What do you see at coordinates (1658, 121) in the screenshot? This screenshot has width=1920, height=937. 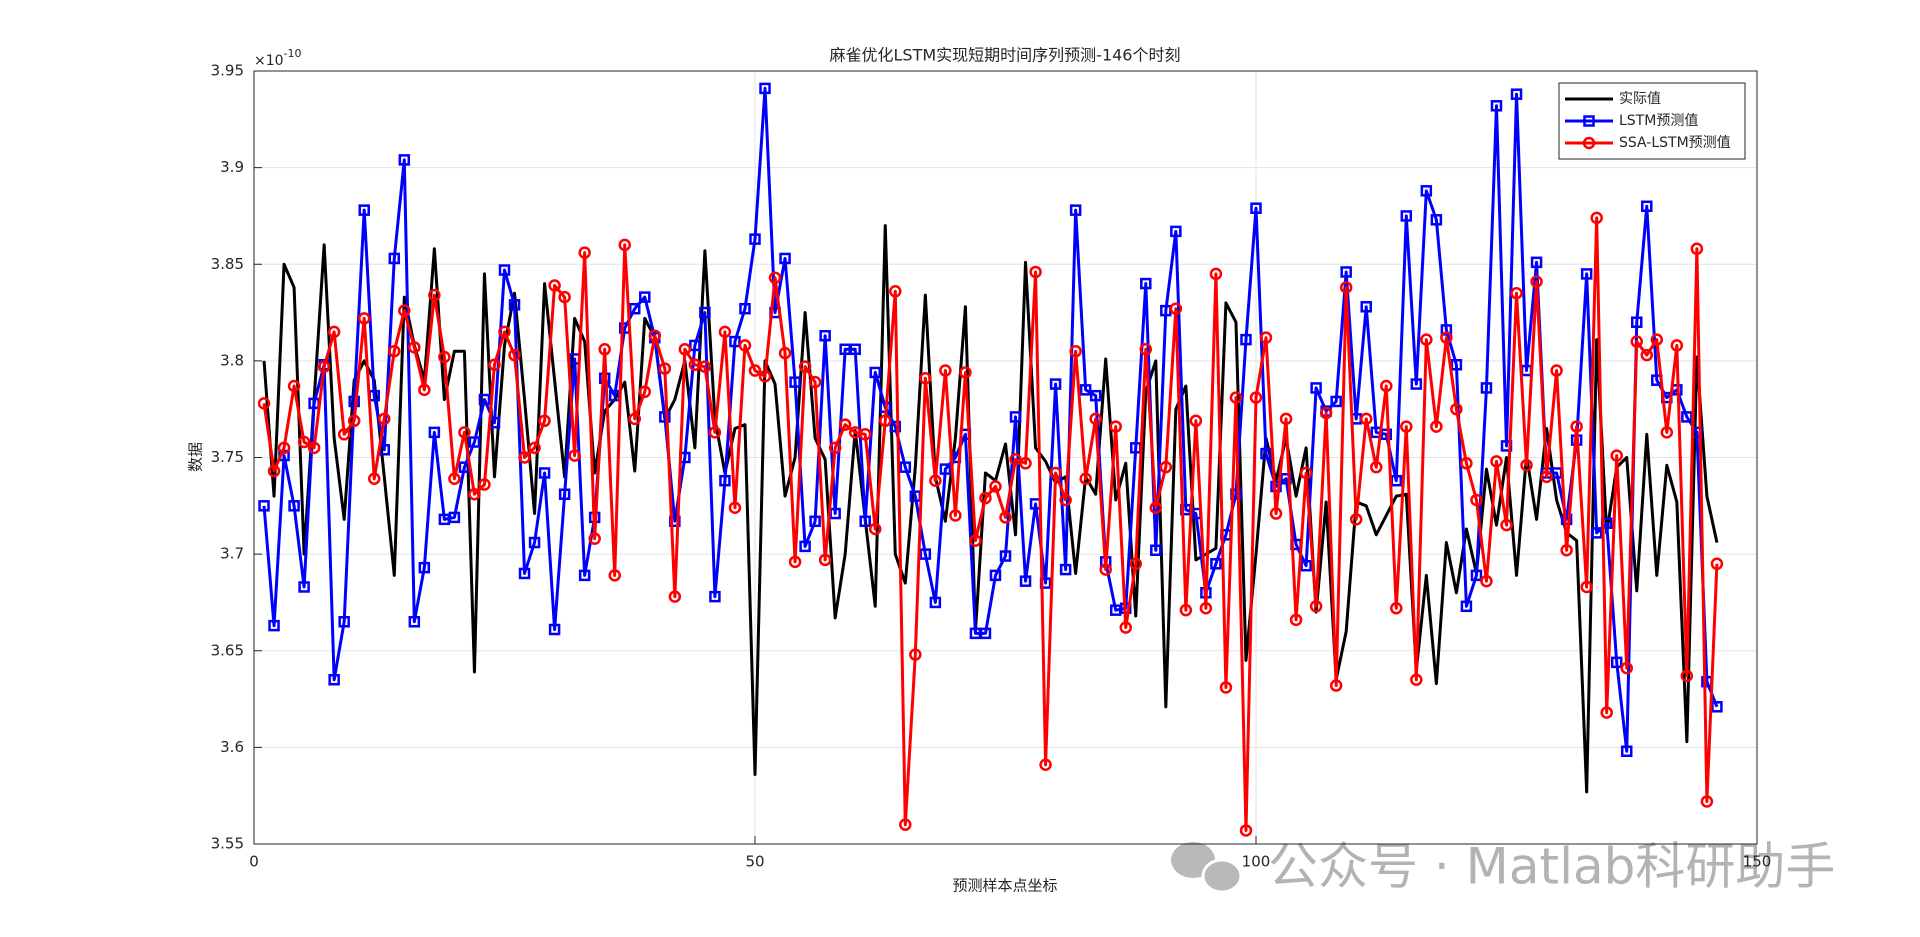 I see `legend-label: LSTM预测值` at bounding box center [1658, 121].